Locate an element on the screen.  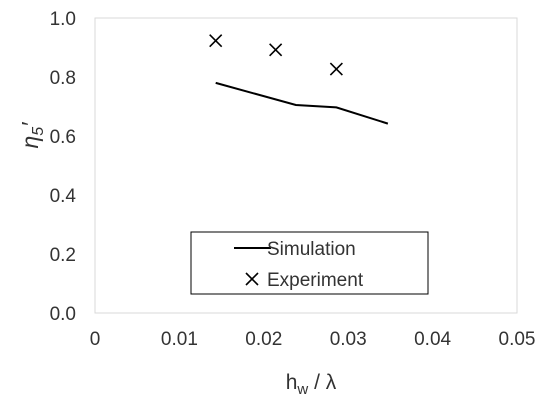
y-tick-label: 0.6 is located at coordinates (63, 137).